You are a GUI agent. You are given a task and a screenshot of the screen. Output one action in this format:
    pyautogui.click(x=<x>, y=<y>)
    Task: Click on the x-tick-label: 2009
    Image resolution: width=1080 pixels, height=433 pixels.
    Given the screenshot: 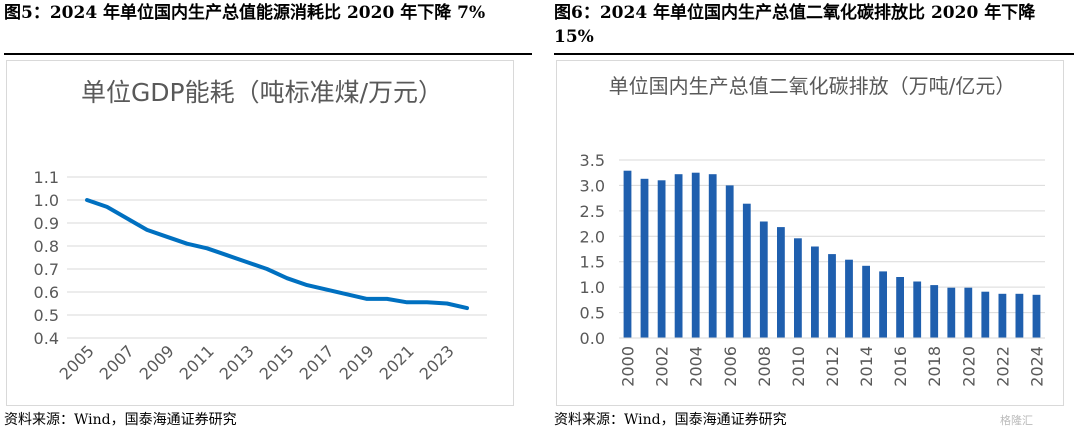 What is the action you would take?
    pyautogui.click(x=157, y=362)
    